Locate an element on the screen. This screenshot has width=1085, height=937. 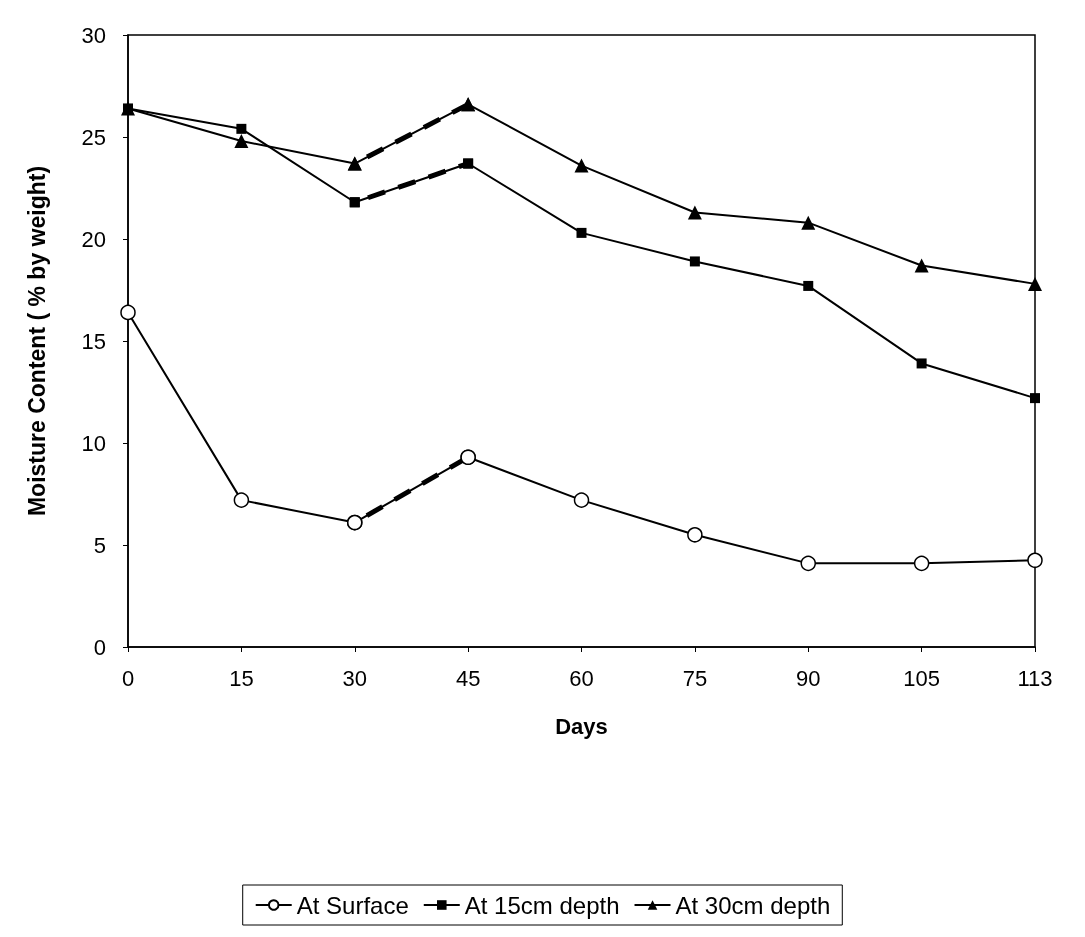
y-tick-label: 5 is located at coordinates (99, 545).